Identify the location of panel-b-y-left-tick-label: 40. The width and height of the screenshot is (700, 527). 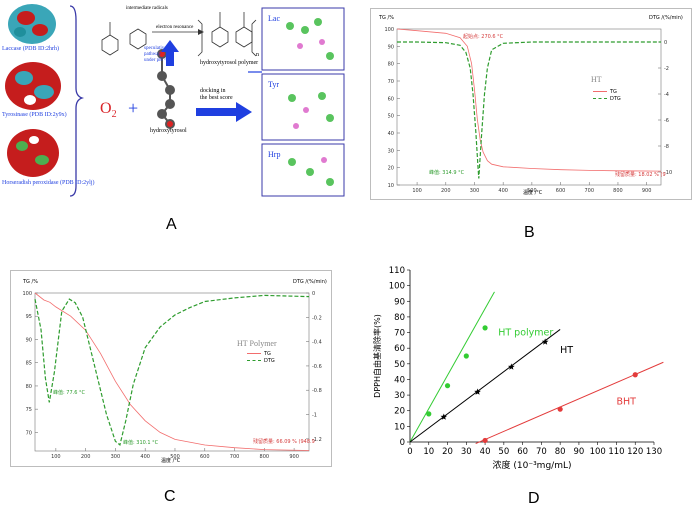
(391, 134).